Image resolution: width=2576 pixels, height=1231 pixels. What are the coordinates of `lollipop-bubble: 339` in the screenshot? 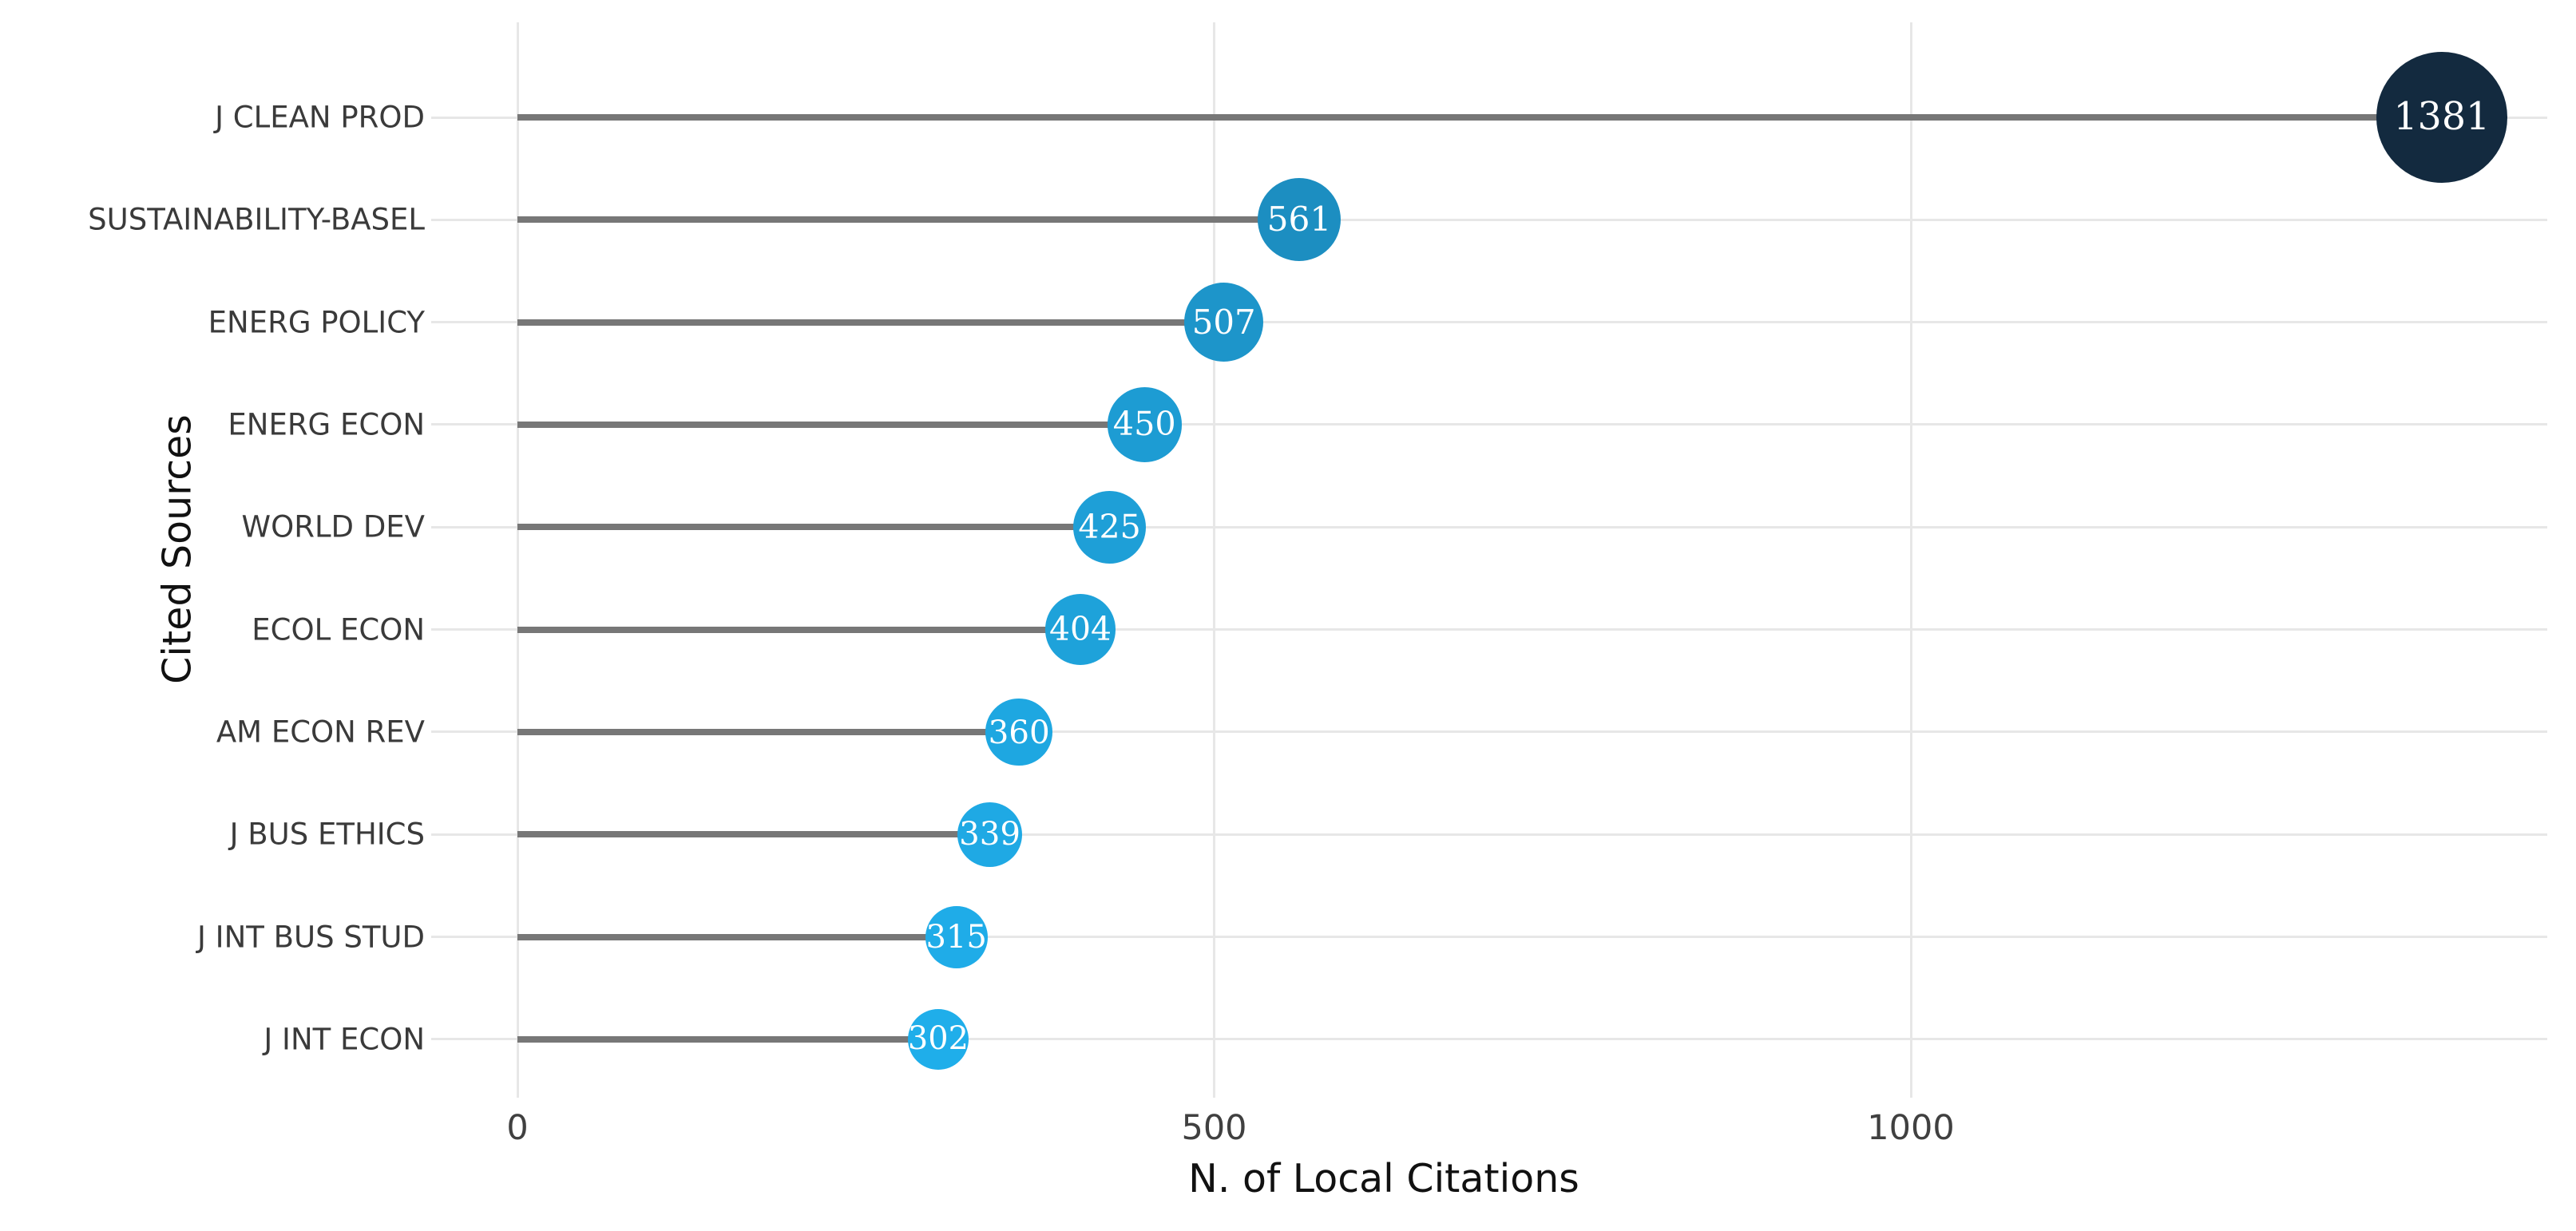 It's located at (990, 834).